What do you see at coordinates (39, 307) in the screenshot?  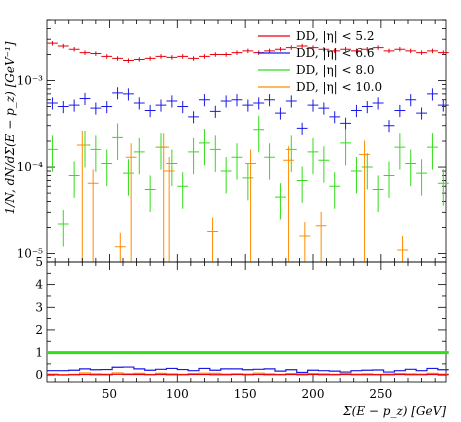 I see `ratio-y-tick-label: 3` at bounding box center [39, 307].